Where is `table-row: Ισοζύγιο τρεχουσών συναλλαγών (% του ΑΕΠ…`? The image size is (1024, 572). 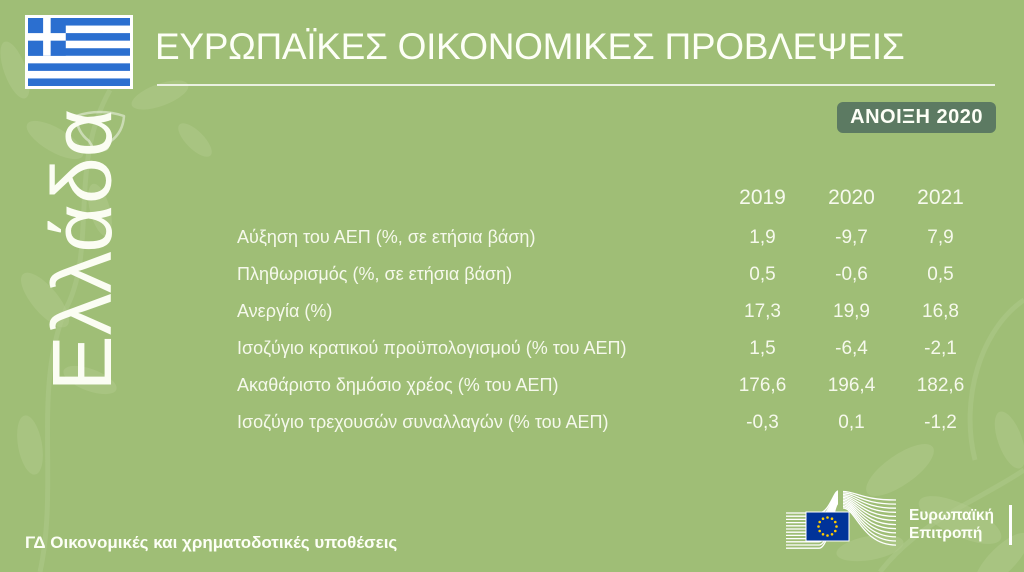
table-row: Ισοζύγιο τρεχουσών συναλλαγών (% του ΑΕΠ… is located at coordinates (611, 422).